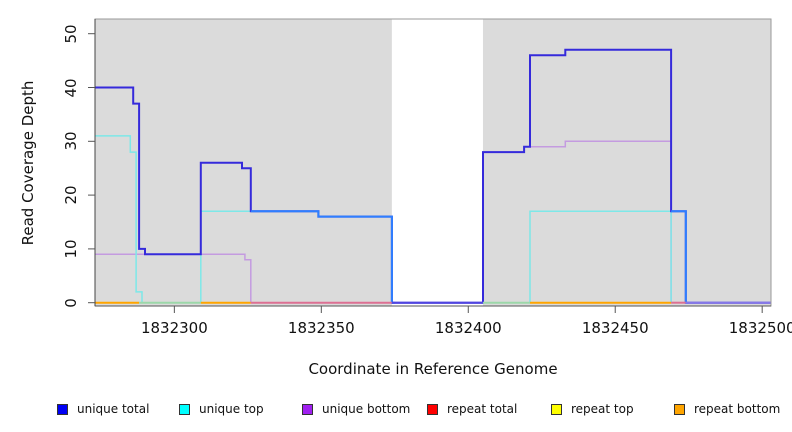 The width and height of the screenshot is (792, 432). What do you see at coordinates (366, 409) in the screenshot?
I see `legend-label: unique bottom` at bounding box center [366, 409].